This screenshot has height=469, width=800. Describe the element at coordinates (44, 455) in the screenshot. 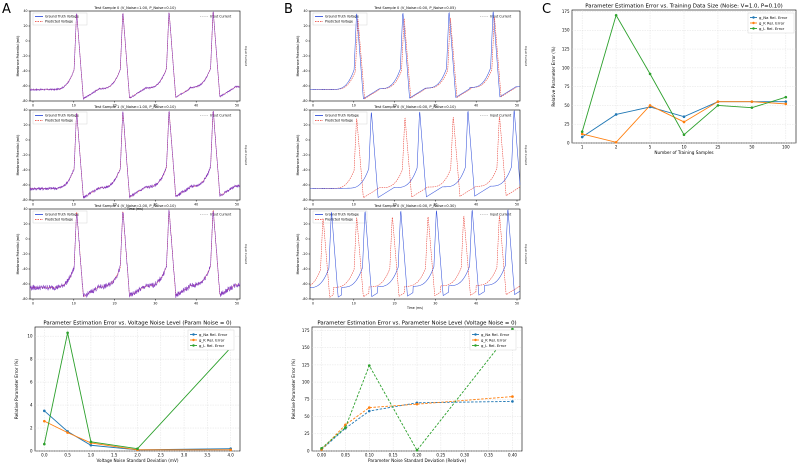

I see `x-tick-label: 0.0` at that location.